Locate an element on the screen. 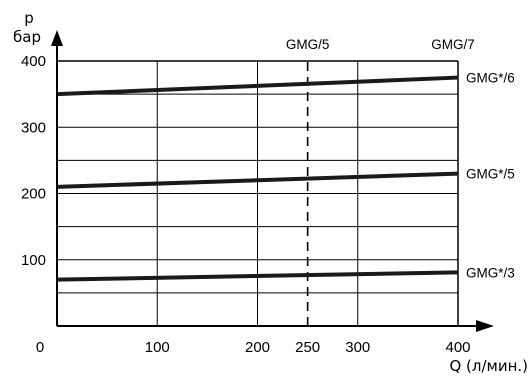 The image size is (532, 376). origin-label: 0 is located at coordinates (40, 347).